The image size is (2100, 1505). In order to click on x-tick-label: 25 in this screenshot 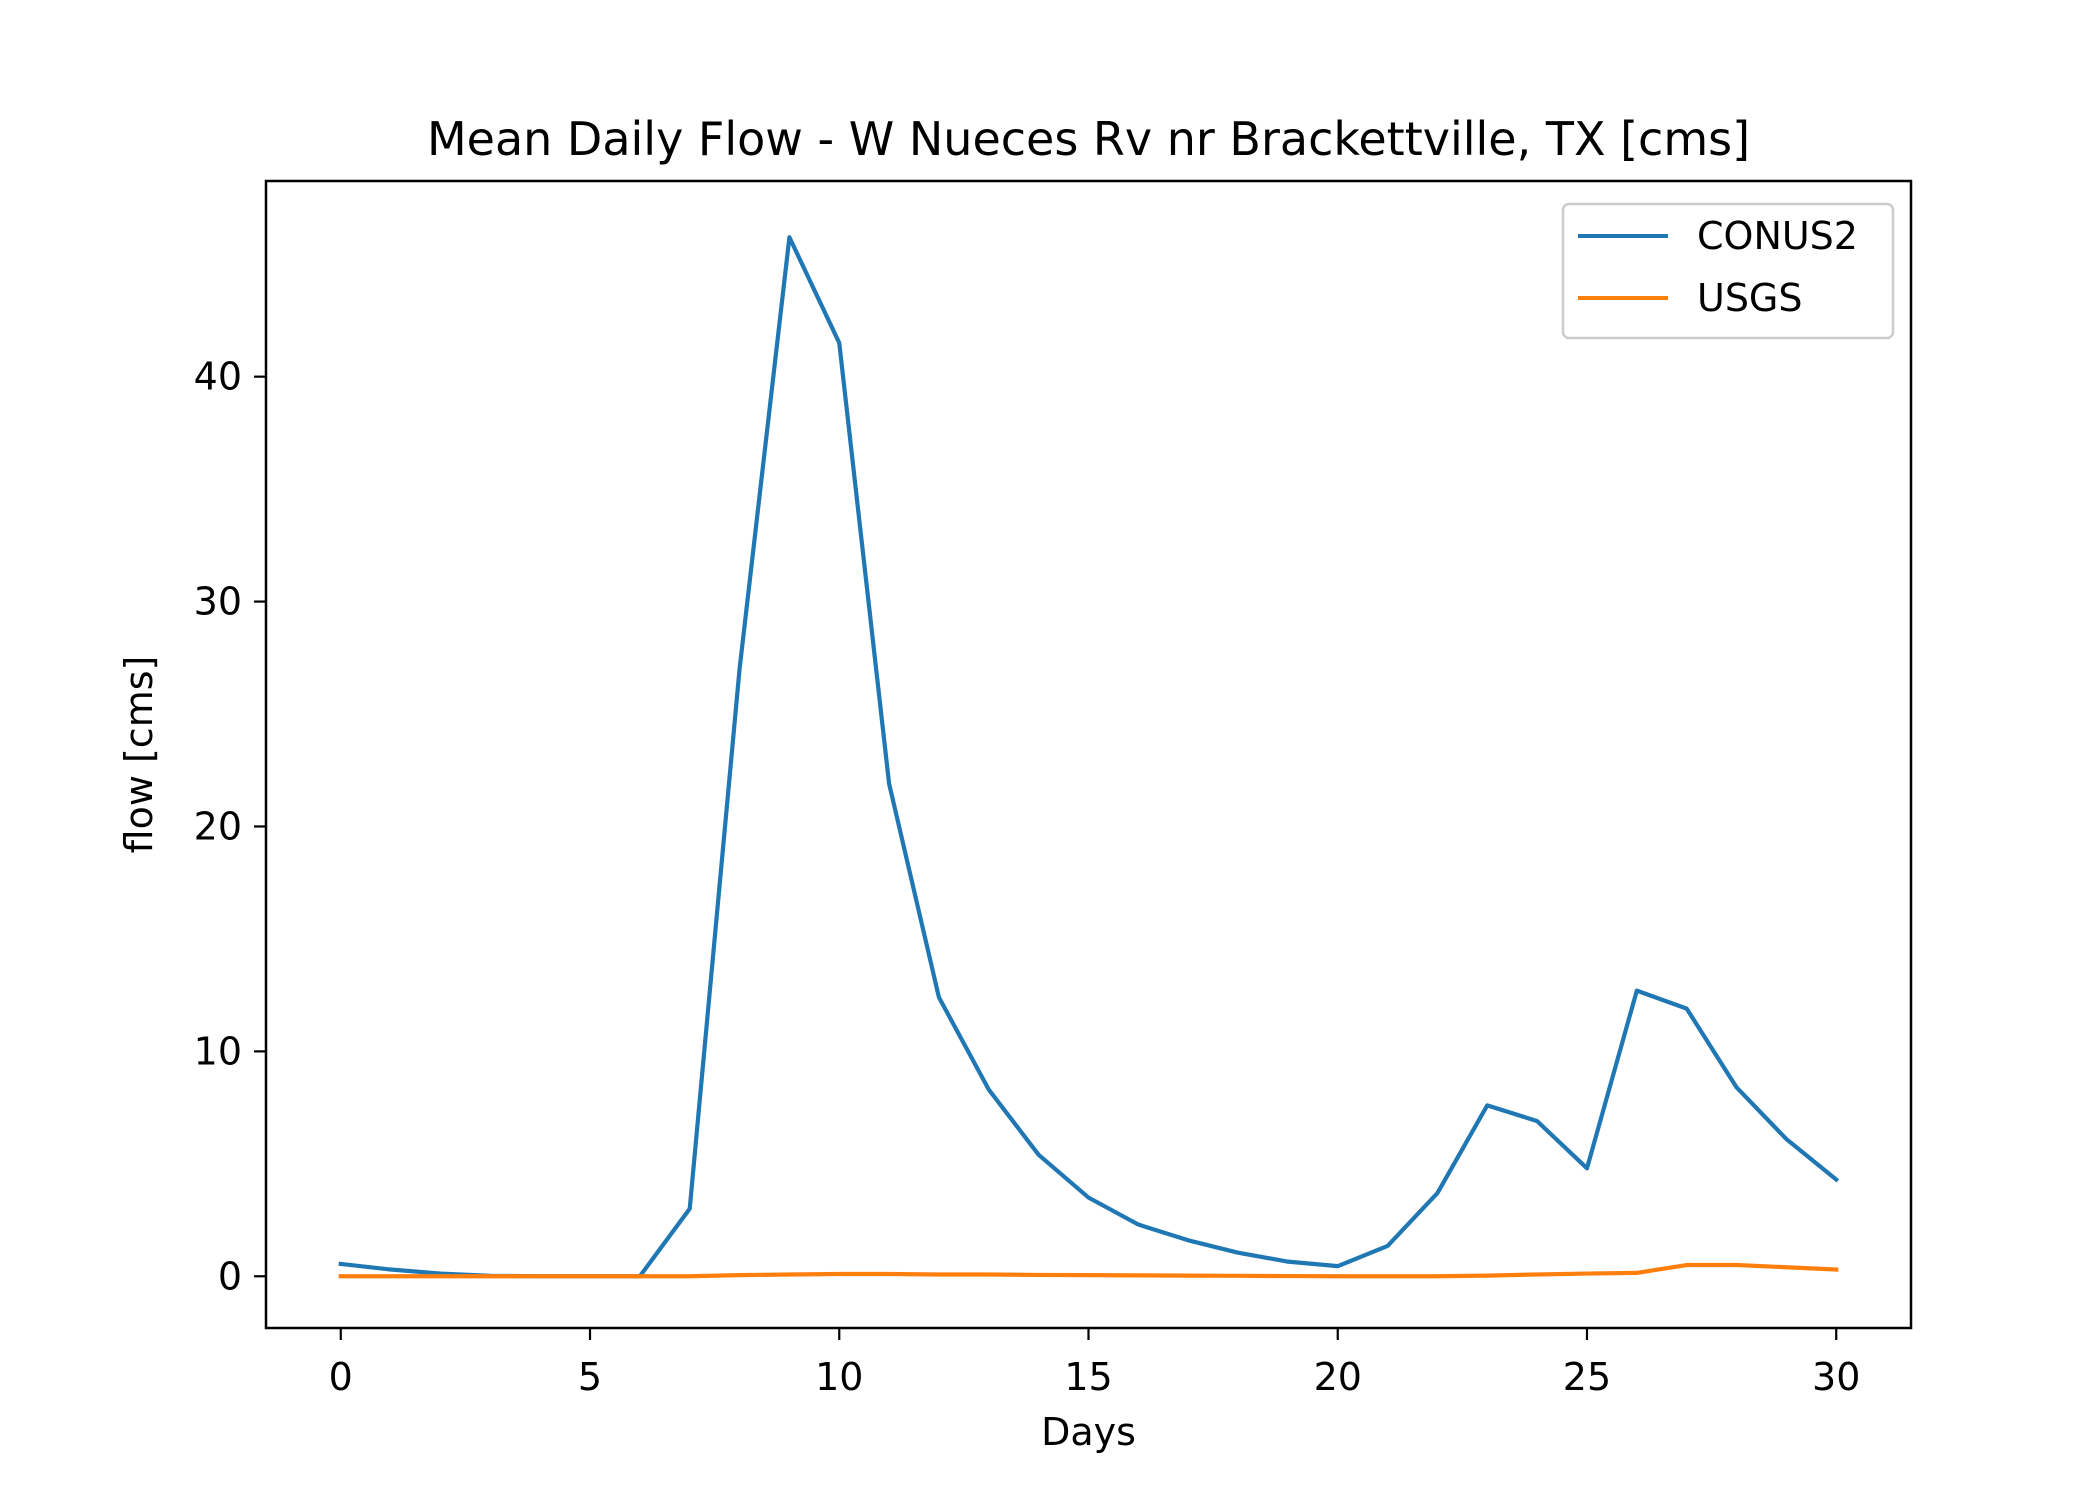, I will do `click(1587, 1377)`.